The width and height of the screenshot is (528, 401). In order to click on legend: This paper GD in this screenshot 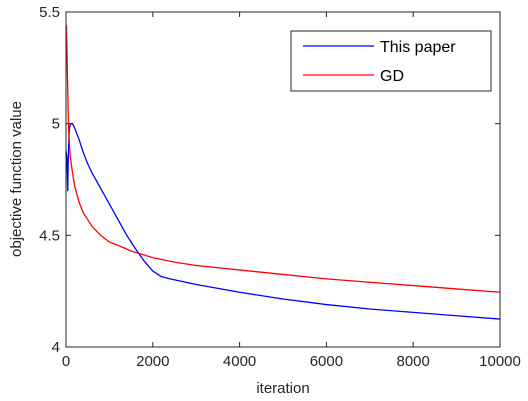, I will do `click(391, 61)`.